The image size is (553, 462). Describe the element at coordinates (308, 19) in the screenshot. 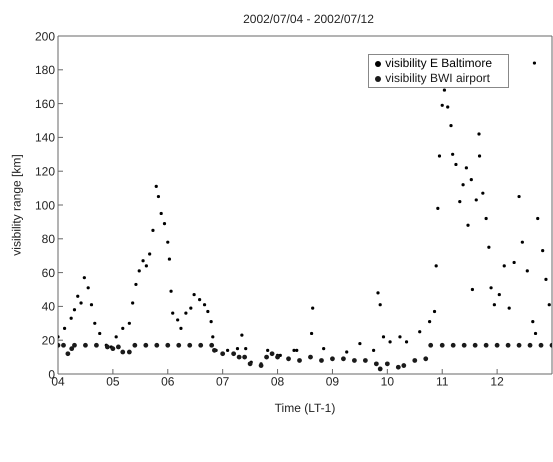

I see `chart-title: 2002/07/04 - 2002/07/12` at that location.